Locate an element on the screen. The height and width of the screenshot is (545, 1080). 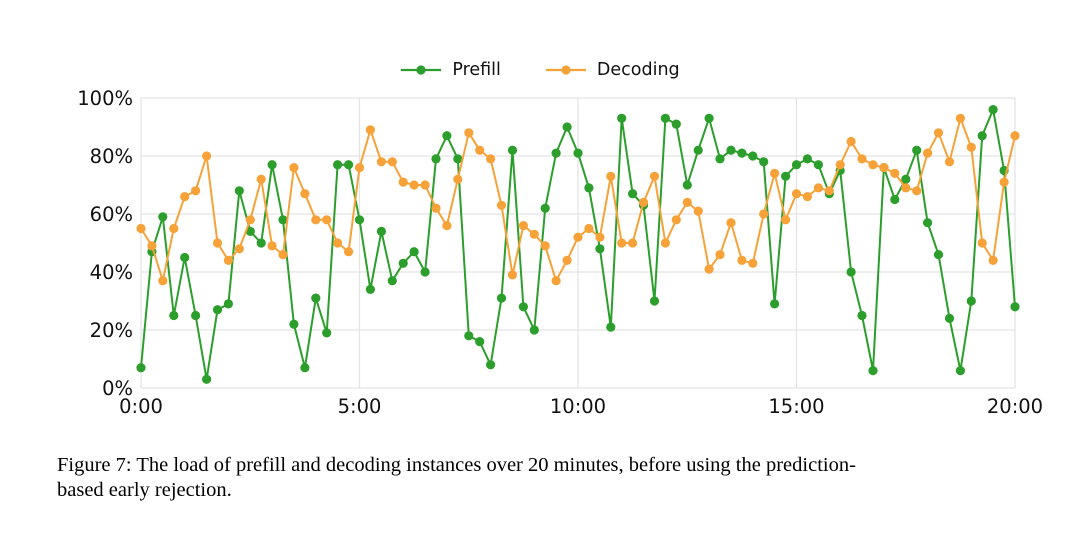
y-axis-tick-label: 80% is located at coordinates (111, 156).